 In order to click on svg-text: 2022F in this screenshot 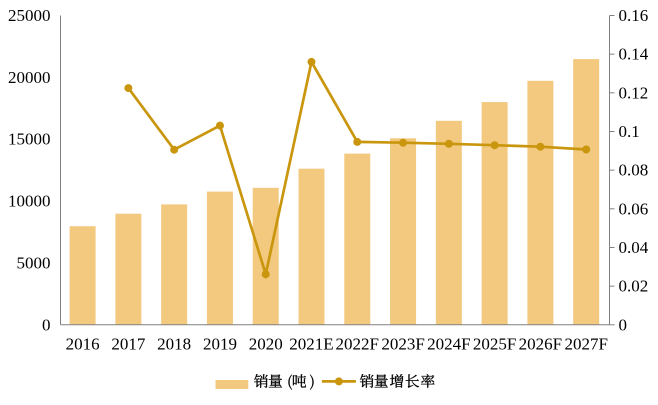, I will do `click(357, 344)`.